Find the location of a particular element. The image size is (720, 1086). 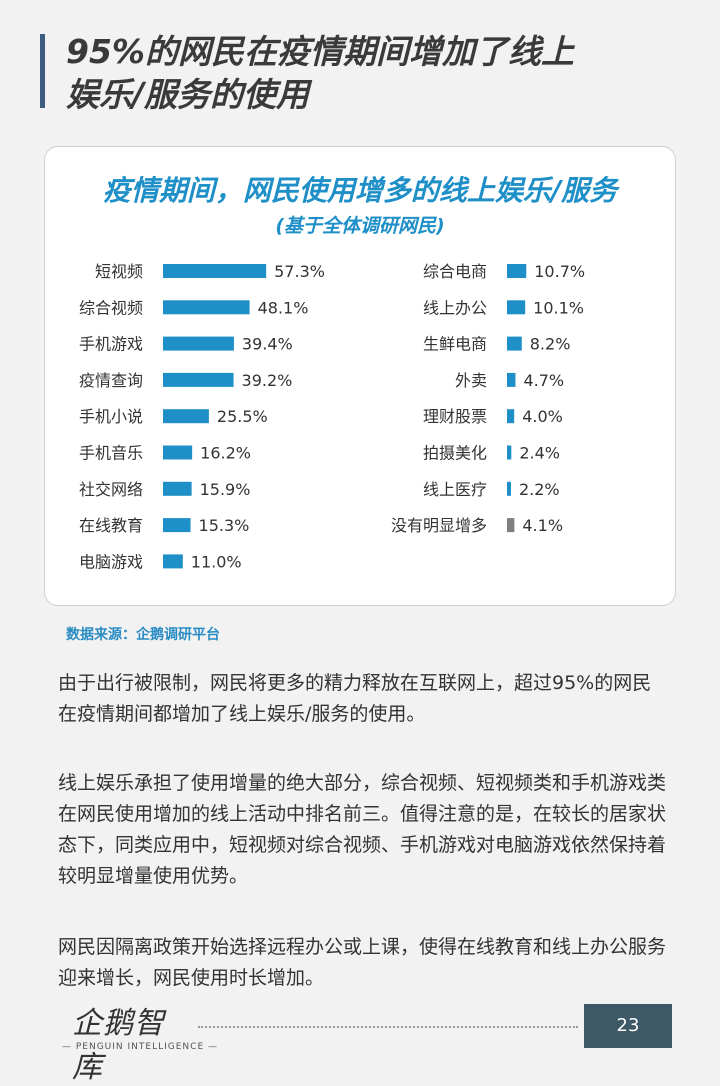

category-label: 拍摄美化 is located at coordinates (455, 453).